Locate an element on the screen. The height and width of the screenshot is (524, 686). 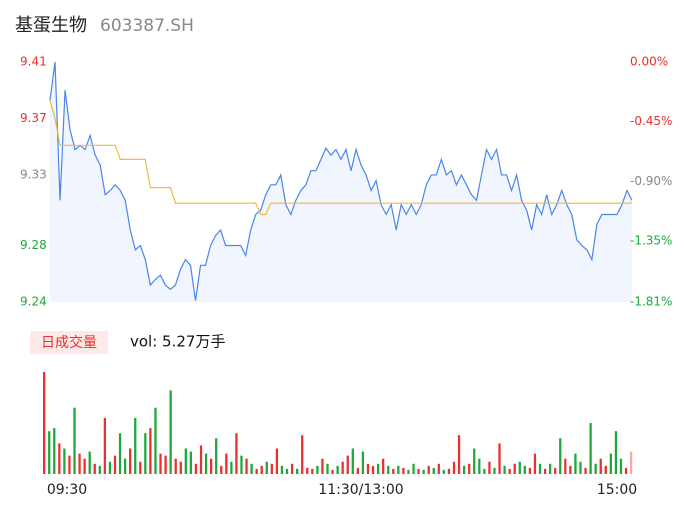
stock-name: 基蛋生物 is located at coordinates (51, 25).